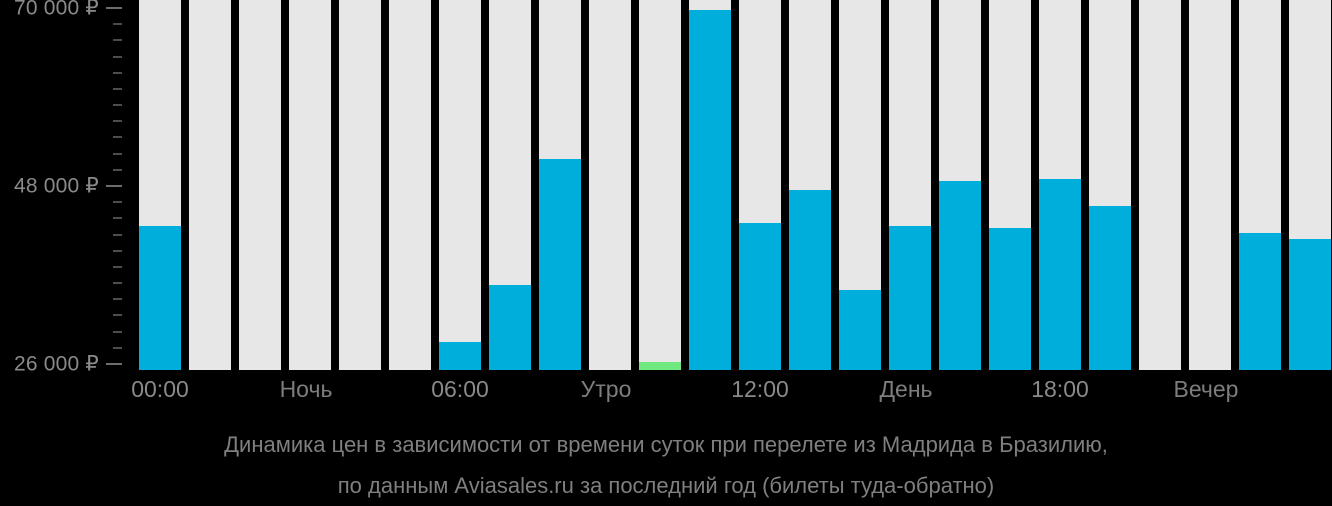  I want to click on x-axis-time-label: 18:00, so click(1060, 389).